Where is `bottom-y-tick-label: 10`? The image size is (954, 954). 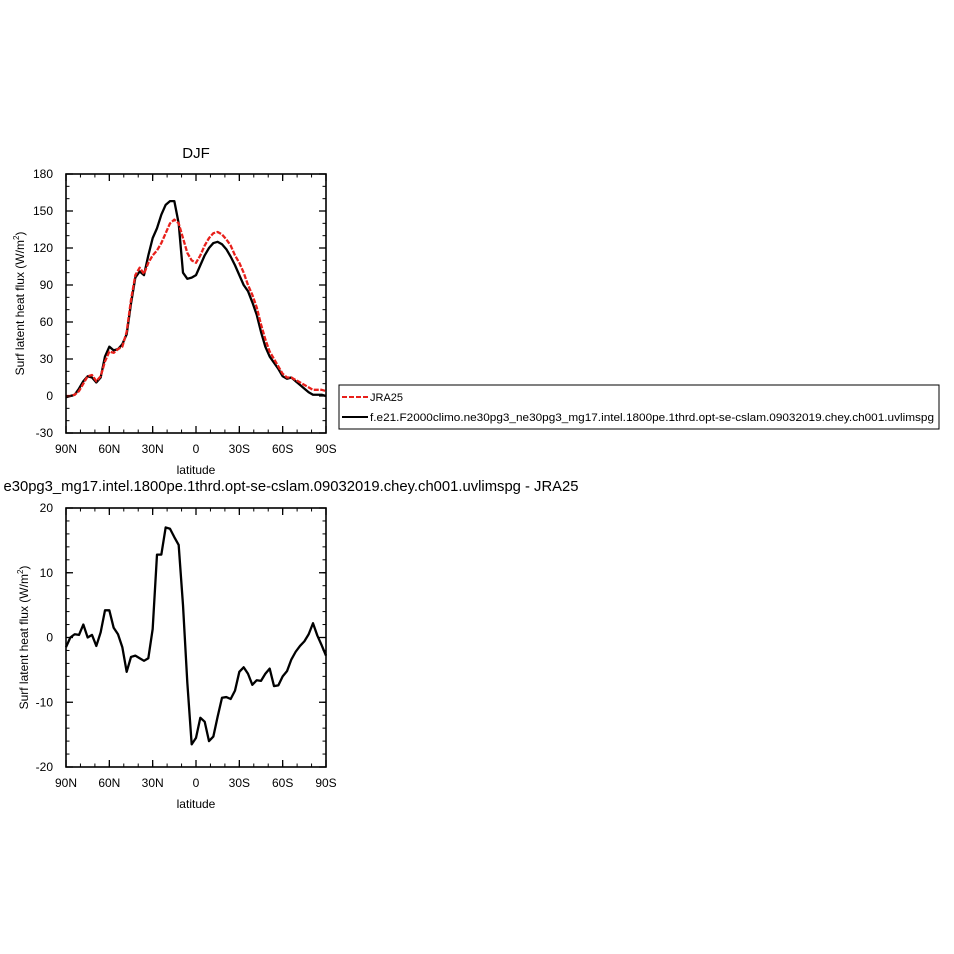 bottom-y-tick-label: 10 is located at coordinates (47, 573).